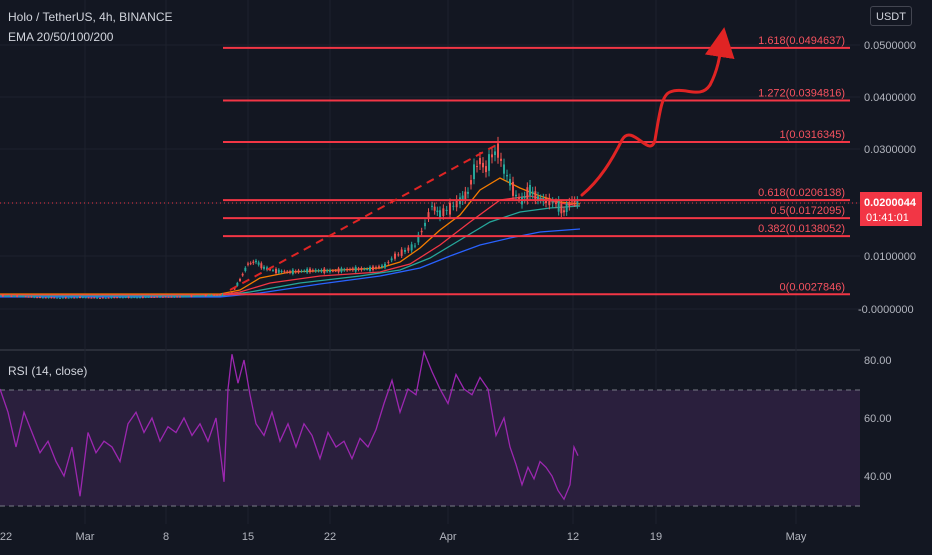 The height and width of the screenshot is (555, 932). Describe the element at coordinates (801, 193) in the screenshot. I see `fib-level-label: 0.618(0.0206138)` at that location.